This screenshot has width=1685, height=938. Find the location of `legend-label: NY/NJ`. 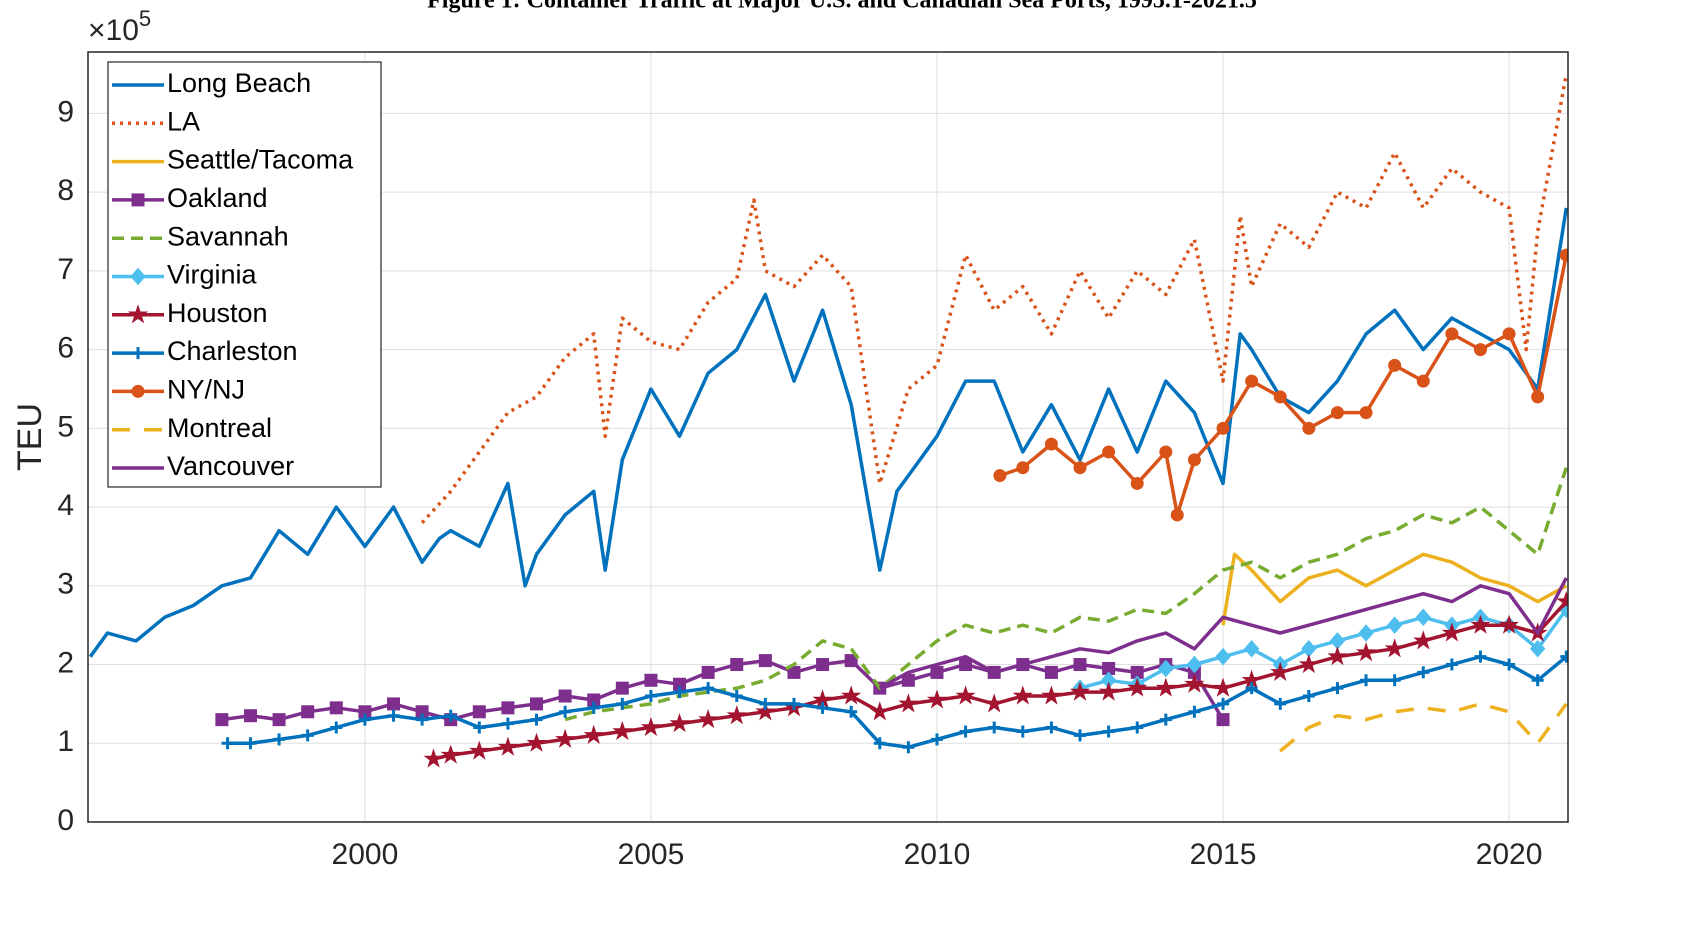

legend-label: NY/NJ is located at coordinates (206, 390).